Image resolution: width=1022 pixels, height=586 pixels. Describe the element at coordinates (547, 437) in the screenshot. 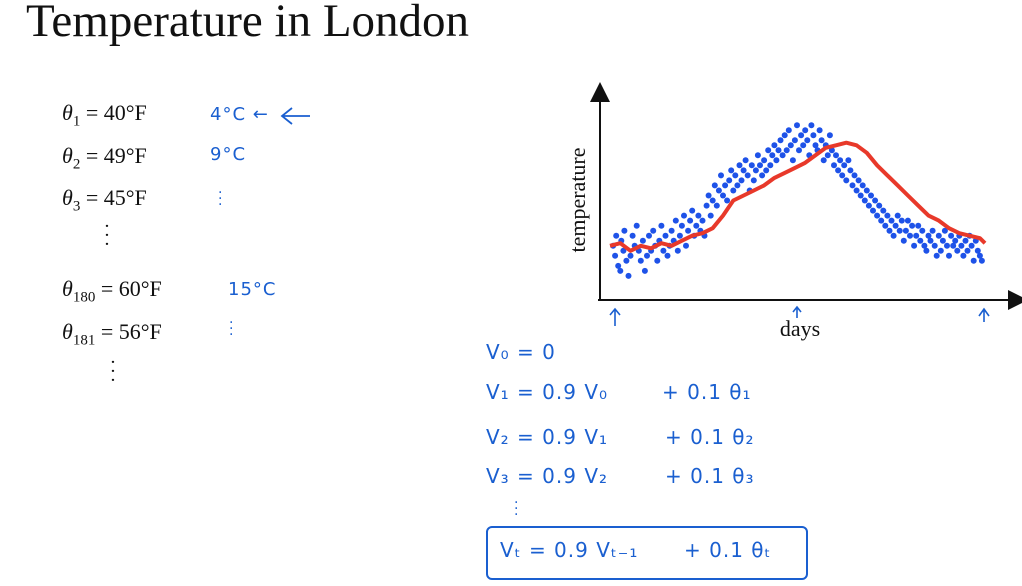

I see `recurrence-v2: V₂ = 0.9 V₁` at that location.